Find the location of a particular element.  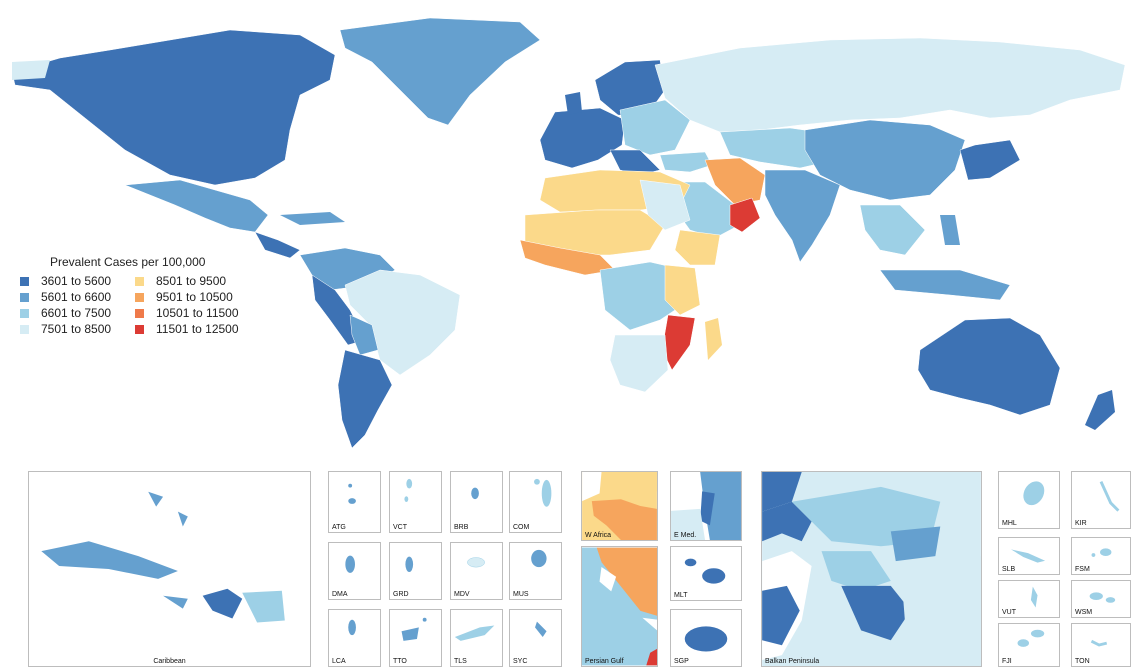

region-indonesia is located at coordinates (945, 285).